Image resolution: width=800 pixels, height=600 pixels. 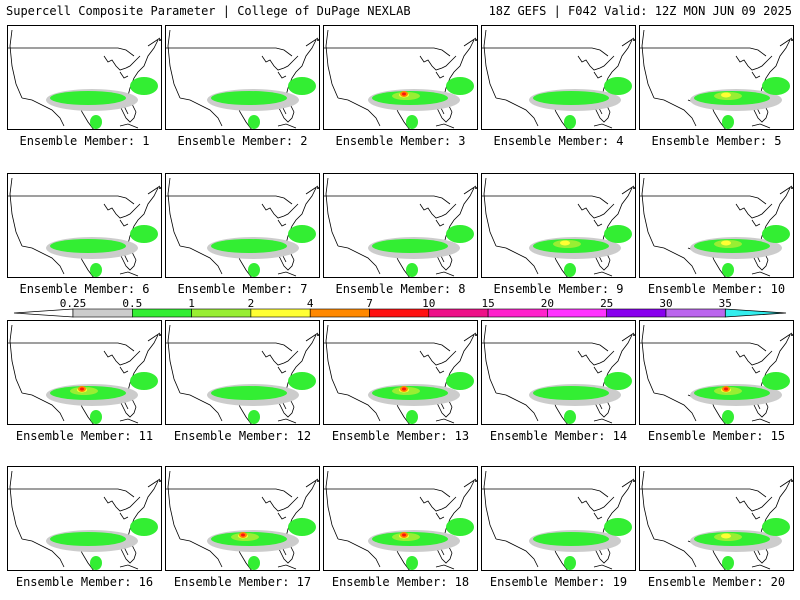 I want to click on colorbar-tick-label: 0.5, so click(x=132, y=303).